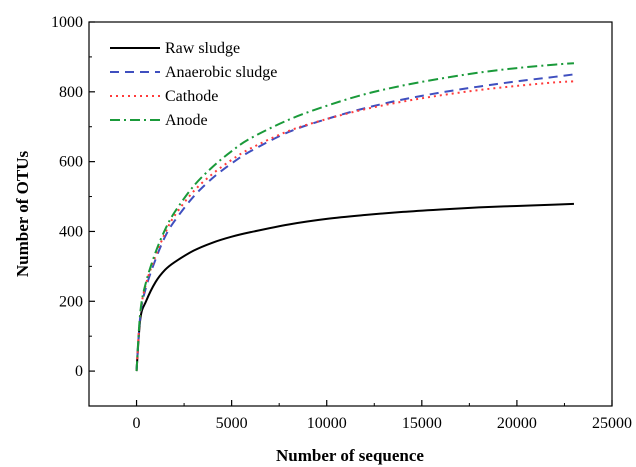 The width and height of the screenshot is (636, 467). I want to click on legend-label: Raw sludge, so click(202, 48).